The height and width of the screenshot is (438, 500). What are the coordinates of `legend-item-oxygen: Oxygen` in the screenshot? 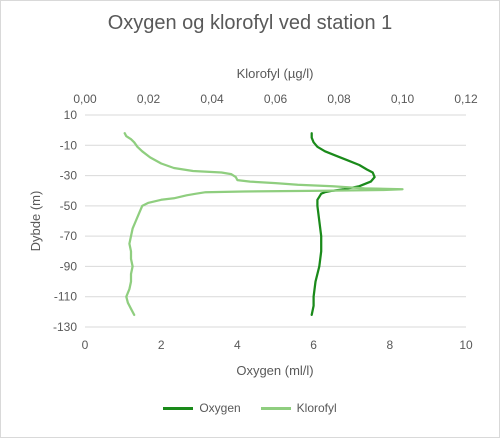 It's located at (202, 408).